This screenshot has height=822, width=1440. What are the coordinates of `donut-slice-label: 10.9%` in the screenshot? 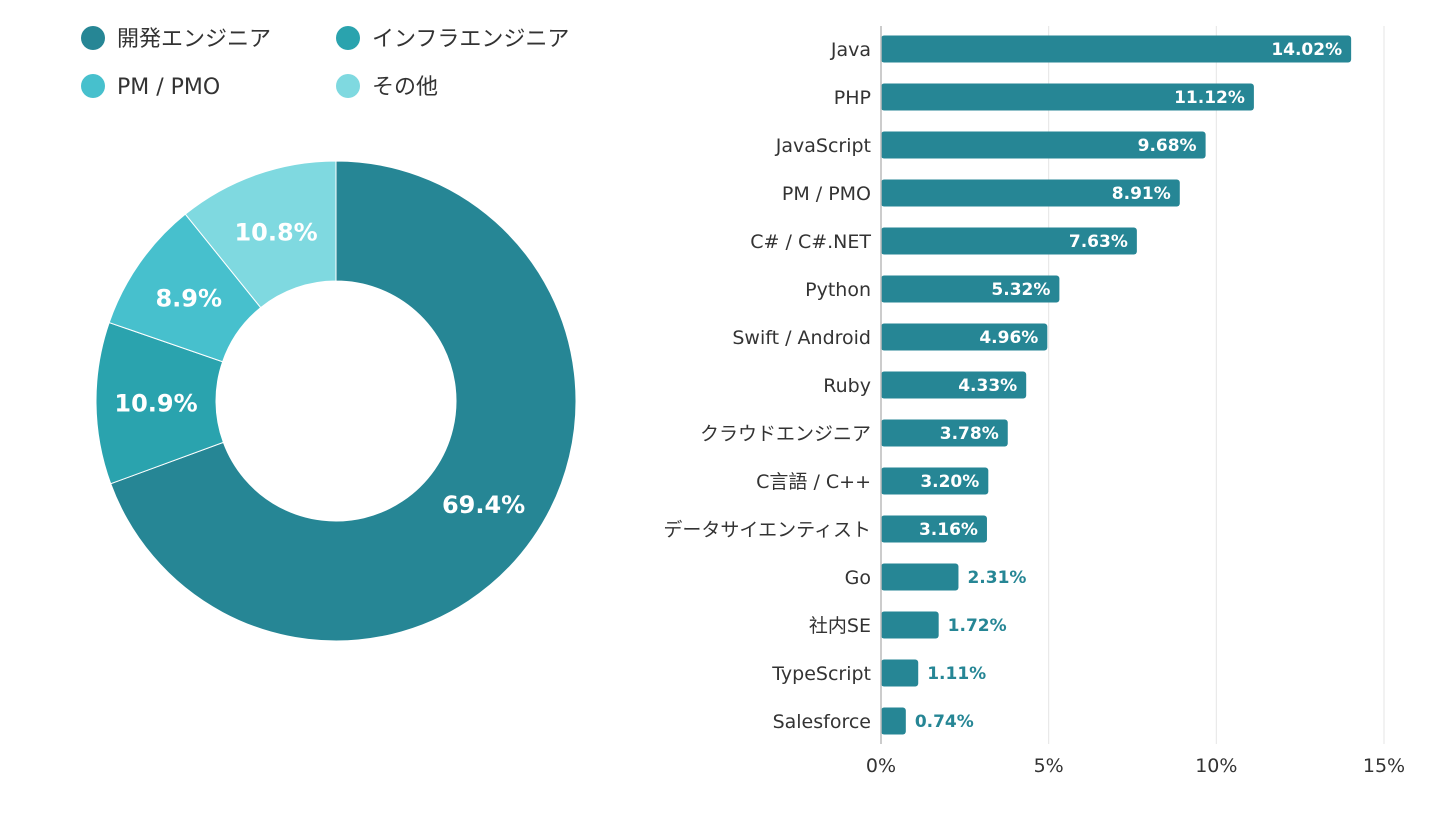 It's located at (155, 404).